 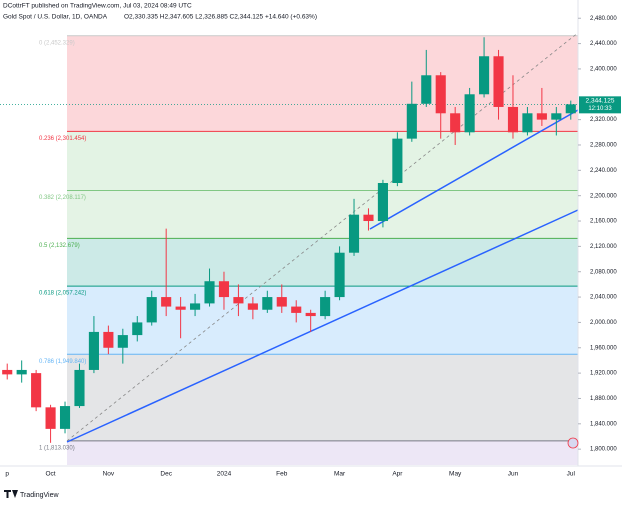 What do you see at coordinates (603, 424) in the screenshot?
I see `y-tick-label: 1,840.000` at bounding box center [603, 424].